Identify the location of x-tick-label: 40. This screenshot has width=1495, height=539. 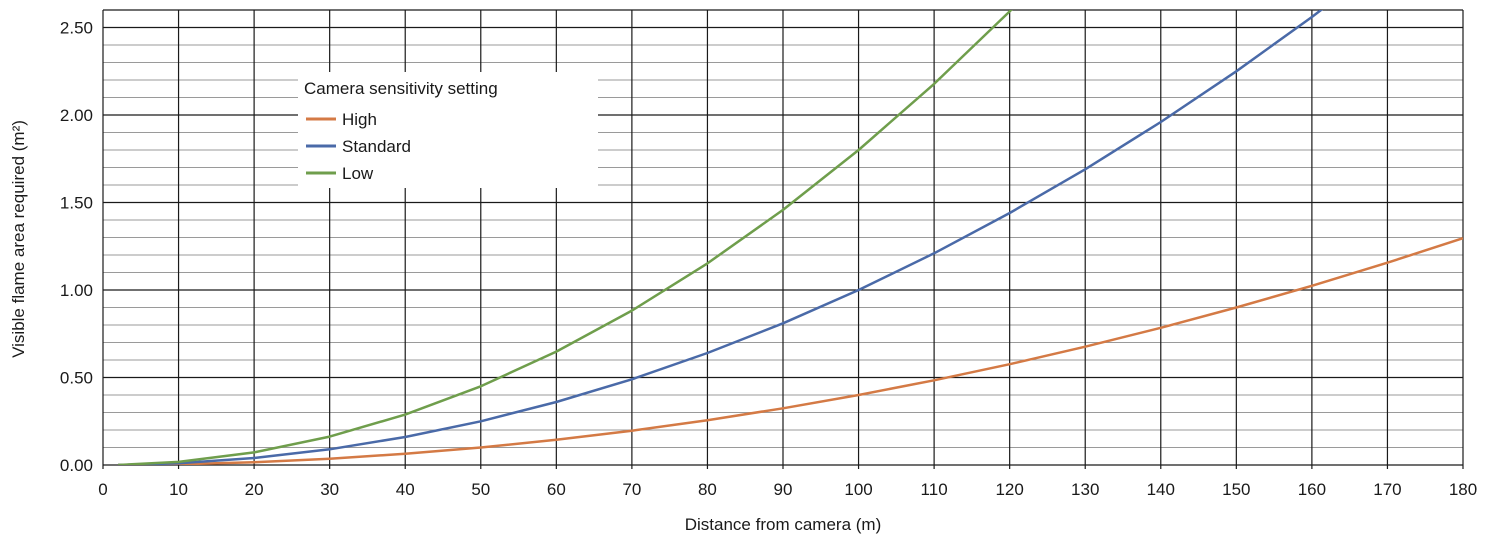
(405, 489).